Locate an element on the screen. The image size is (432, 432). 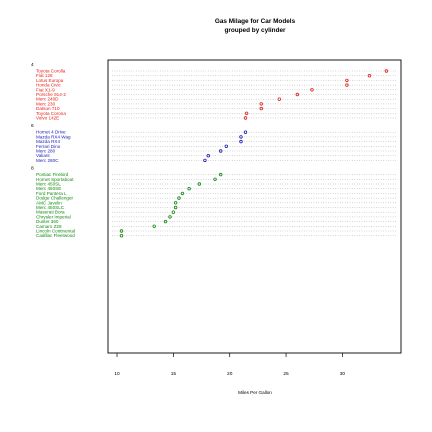
row-label: Lotus Europa is located at coordinates (50, 80).